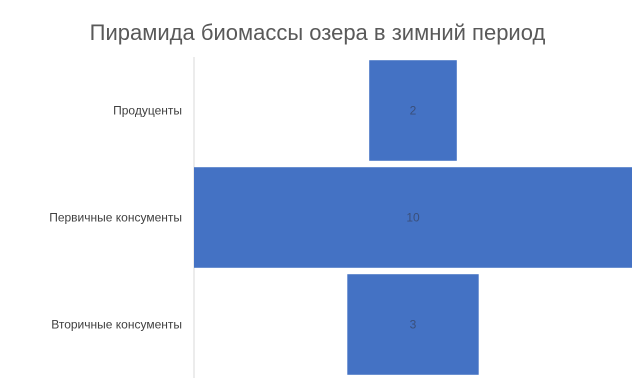  I want to click on data-label-2: 10, so click(413, 218).